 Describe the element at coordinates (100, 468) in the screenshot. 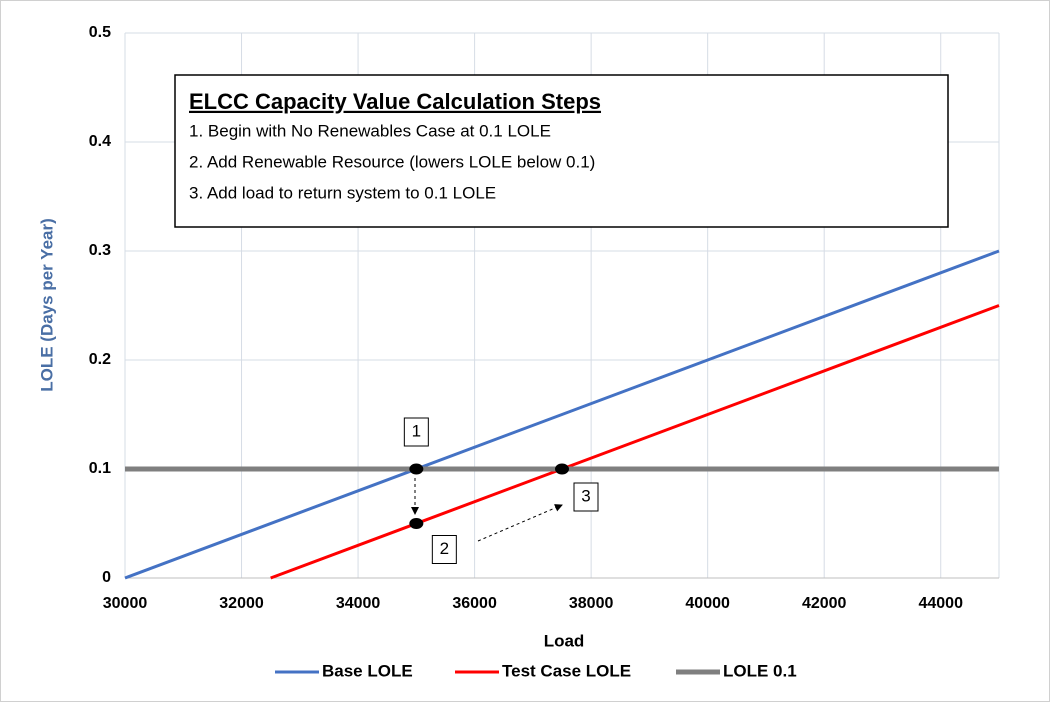

I see `y-tick-label: 0.1` at that location.